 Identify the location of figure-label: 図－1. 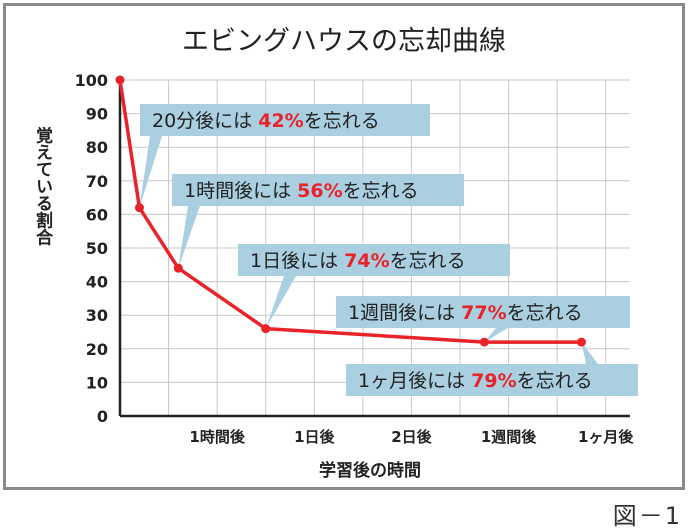
(647, 516).